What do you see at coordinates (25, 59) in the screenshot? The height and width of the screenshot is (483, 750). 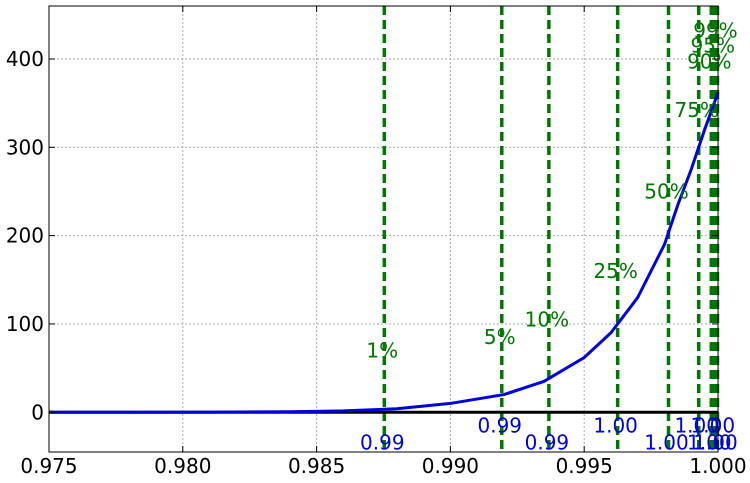 I see `y-tick-label: 400` at bounding box center [25, 59].